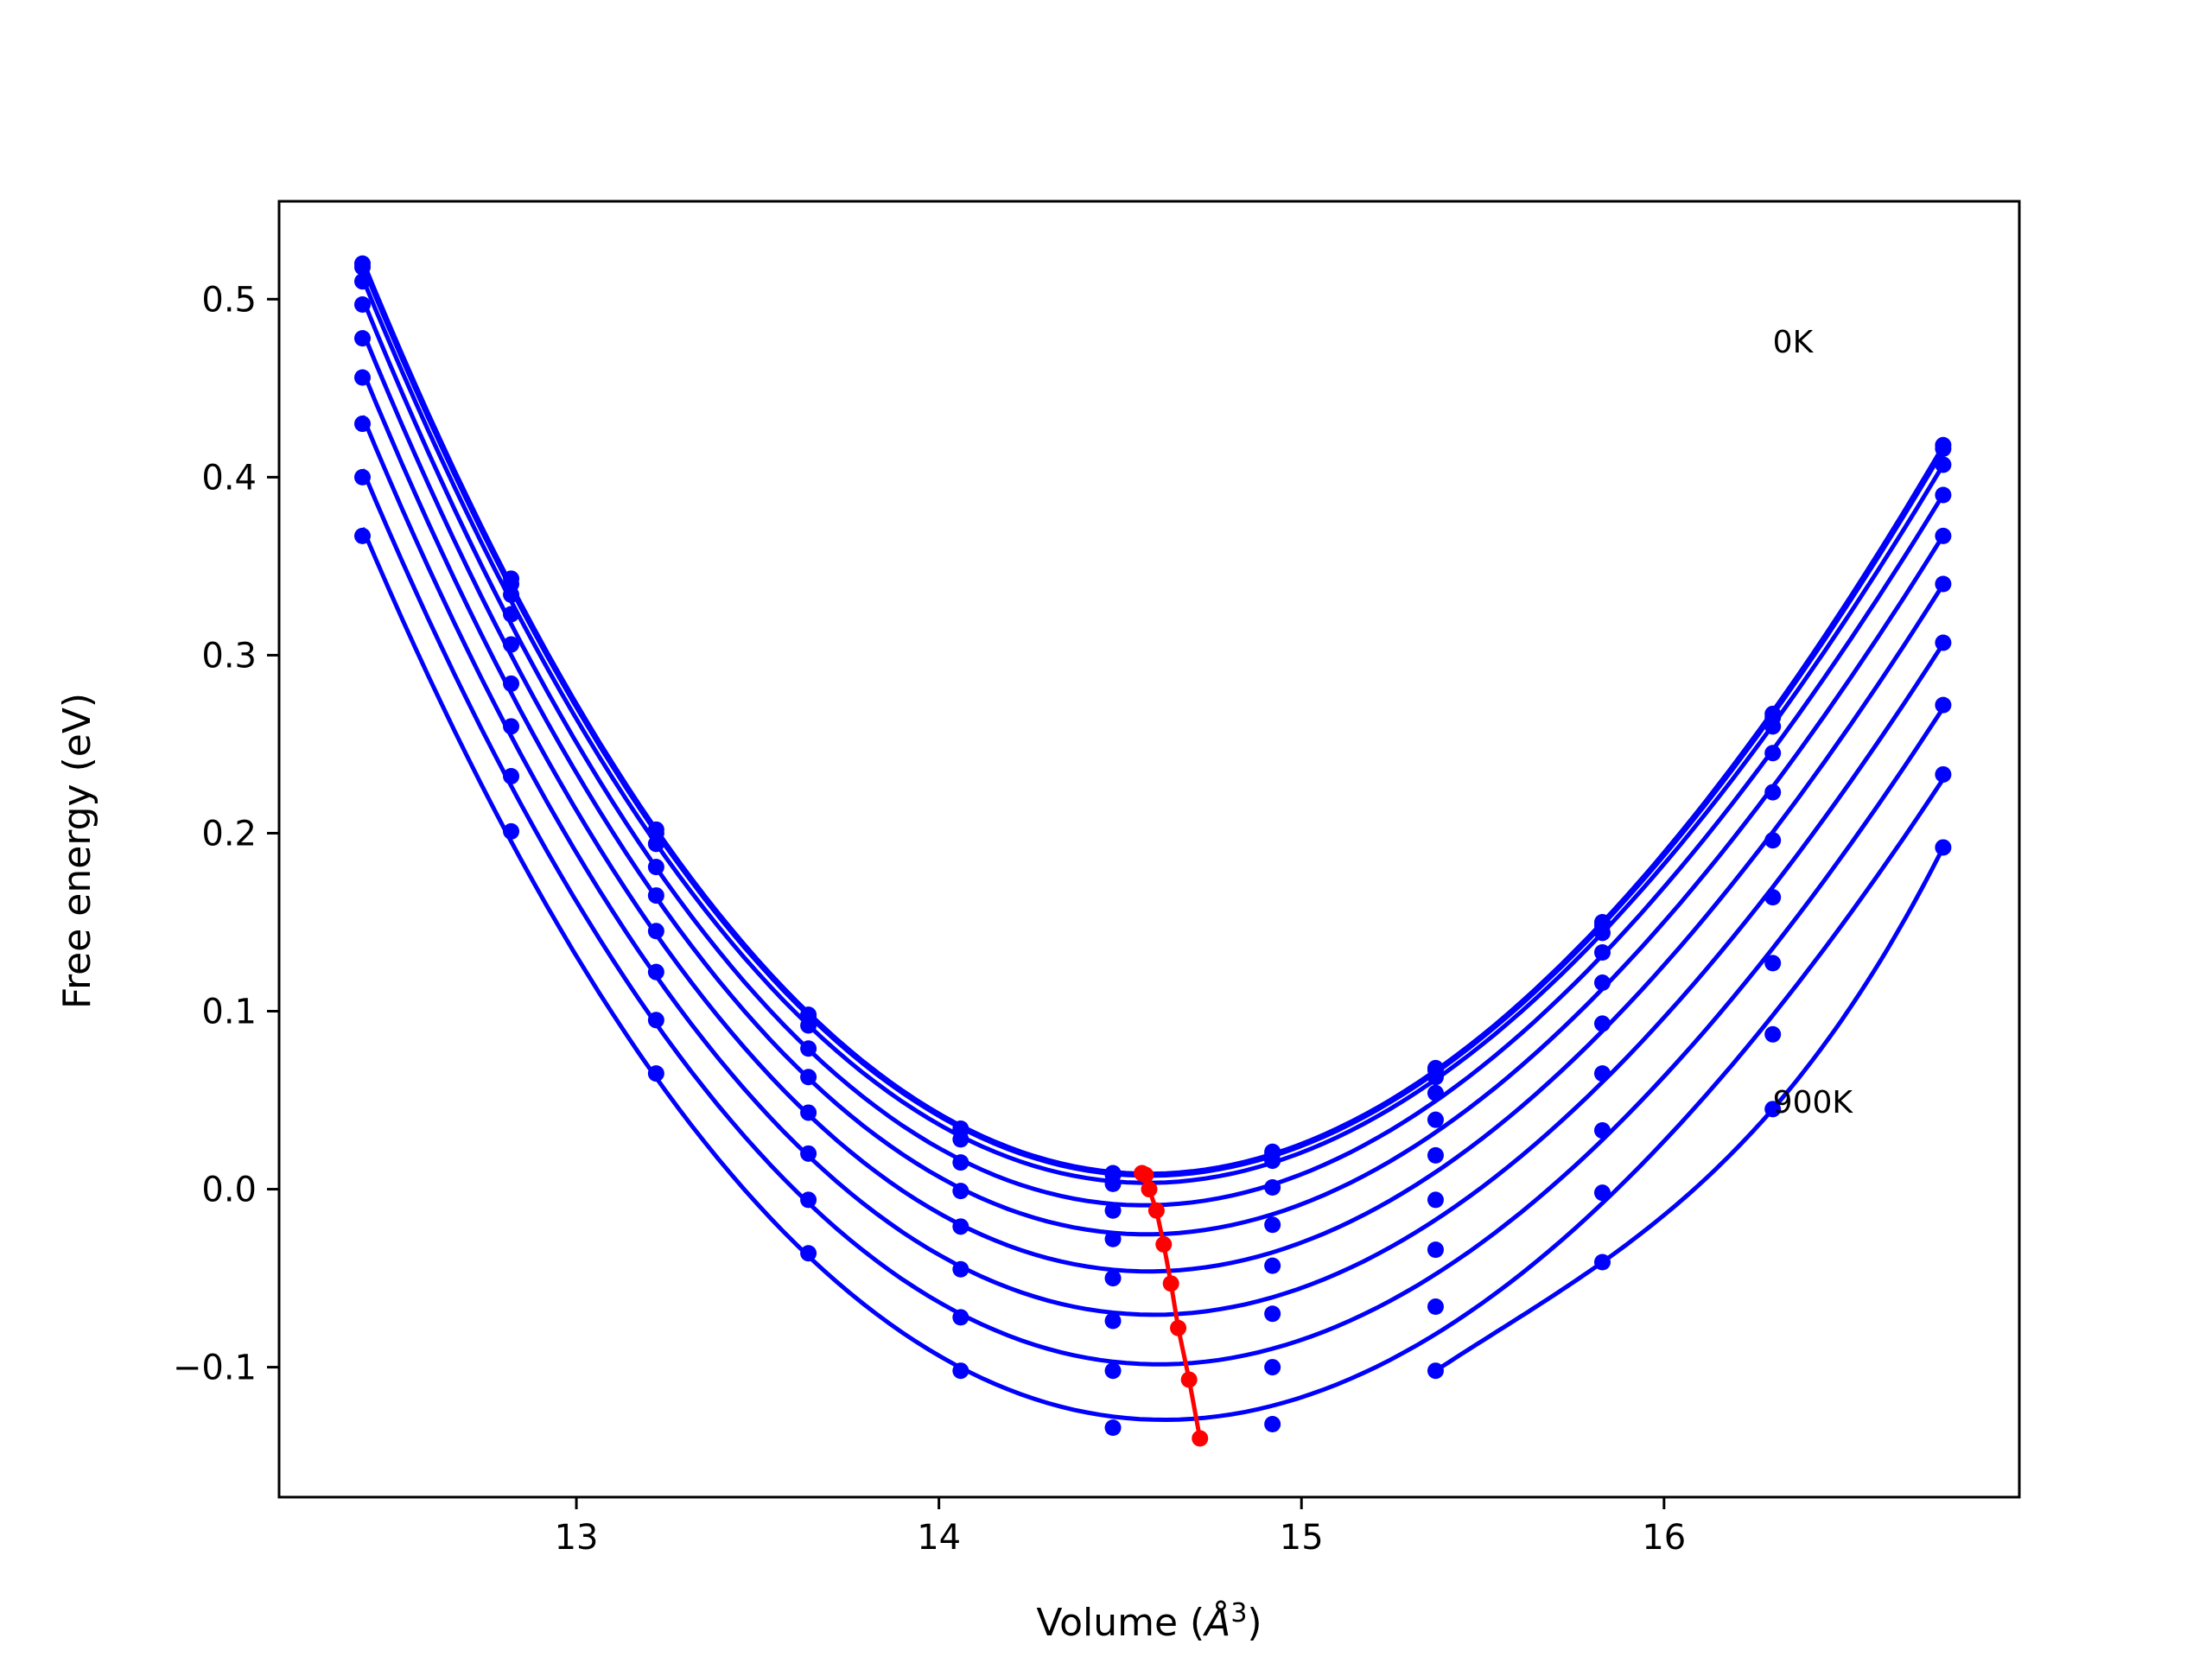 This screenshot has width=2212, height=1663. I want to click on y-tick-label: −0.1, so click(215, 1369).